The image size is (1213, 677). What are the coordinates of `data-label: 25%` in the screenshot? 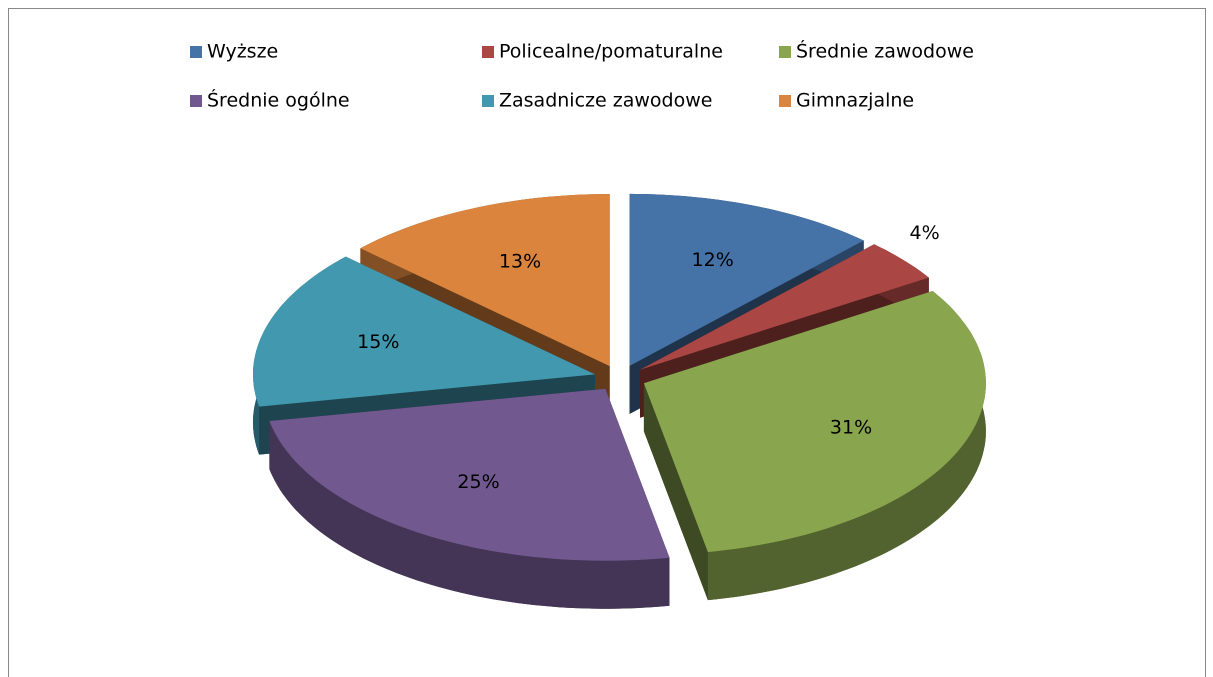 It's located at (478, 482).